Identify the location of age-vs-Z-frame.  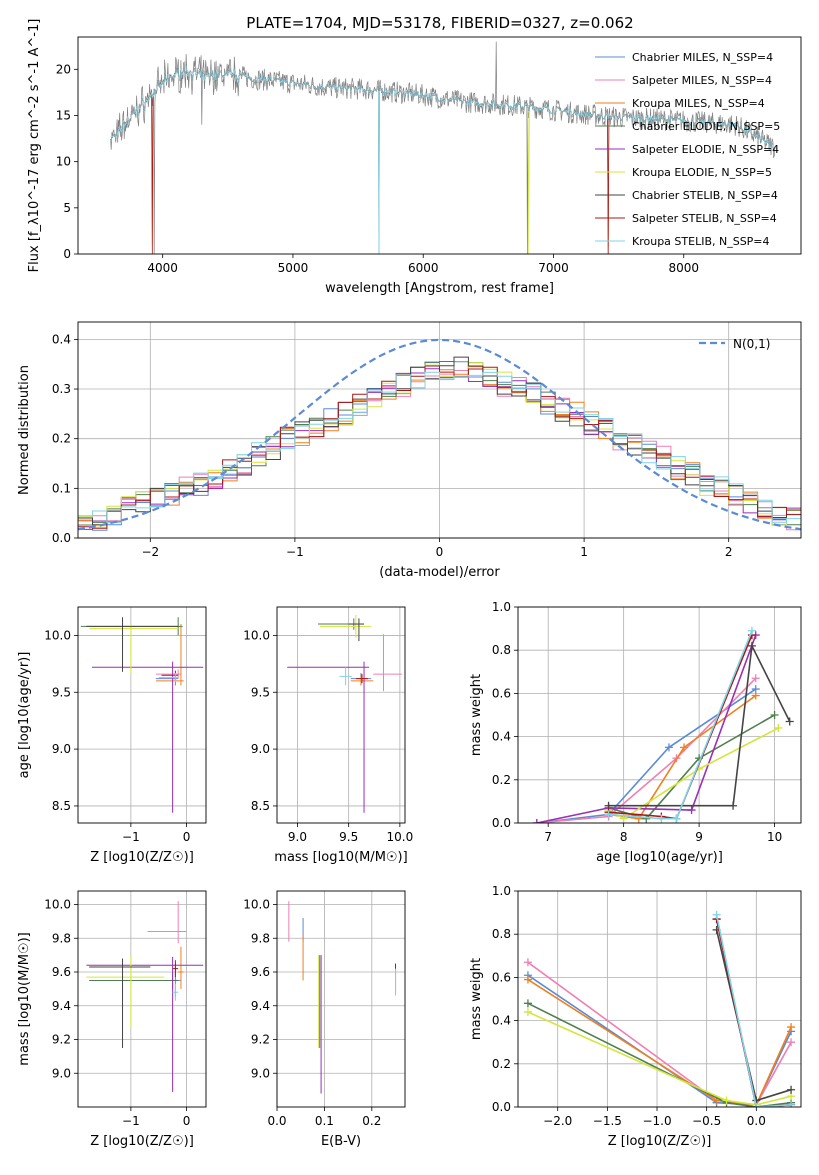
(142, 715).